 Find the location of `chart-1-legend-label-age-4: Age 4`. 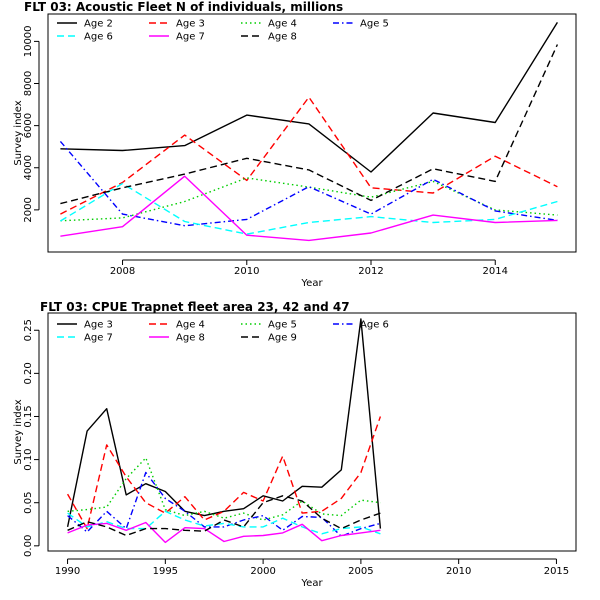

chart-1-legend-label-age-4: Age 4 is located at coordinates (282, 24).